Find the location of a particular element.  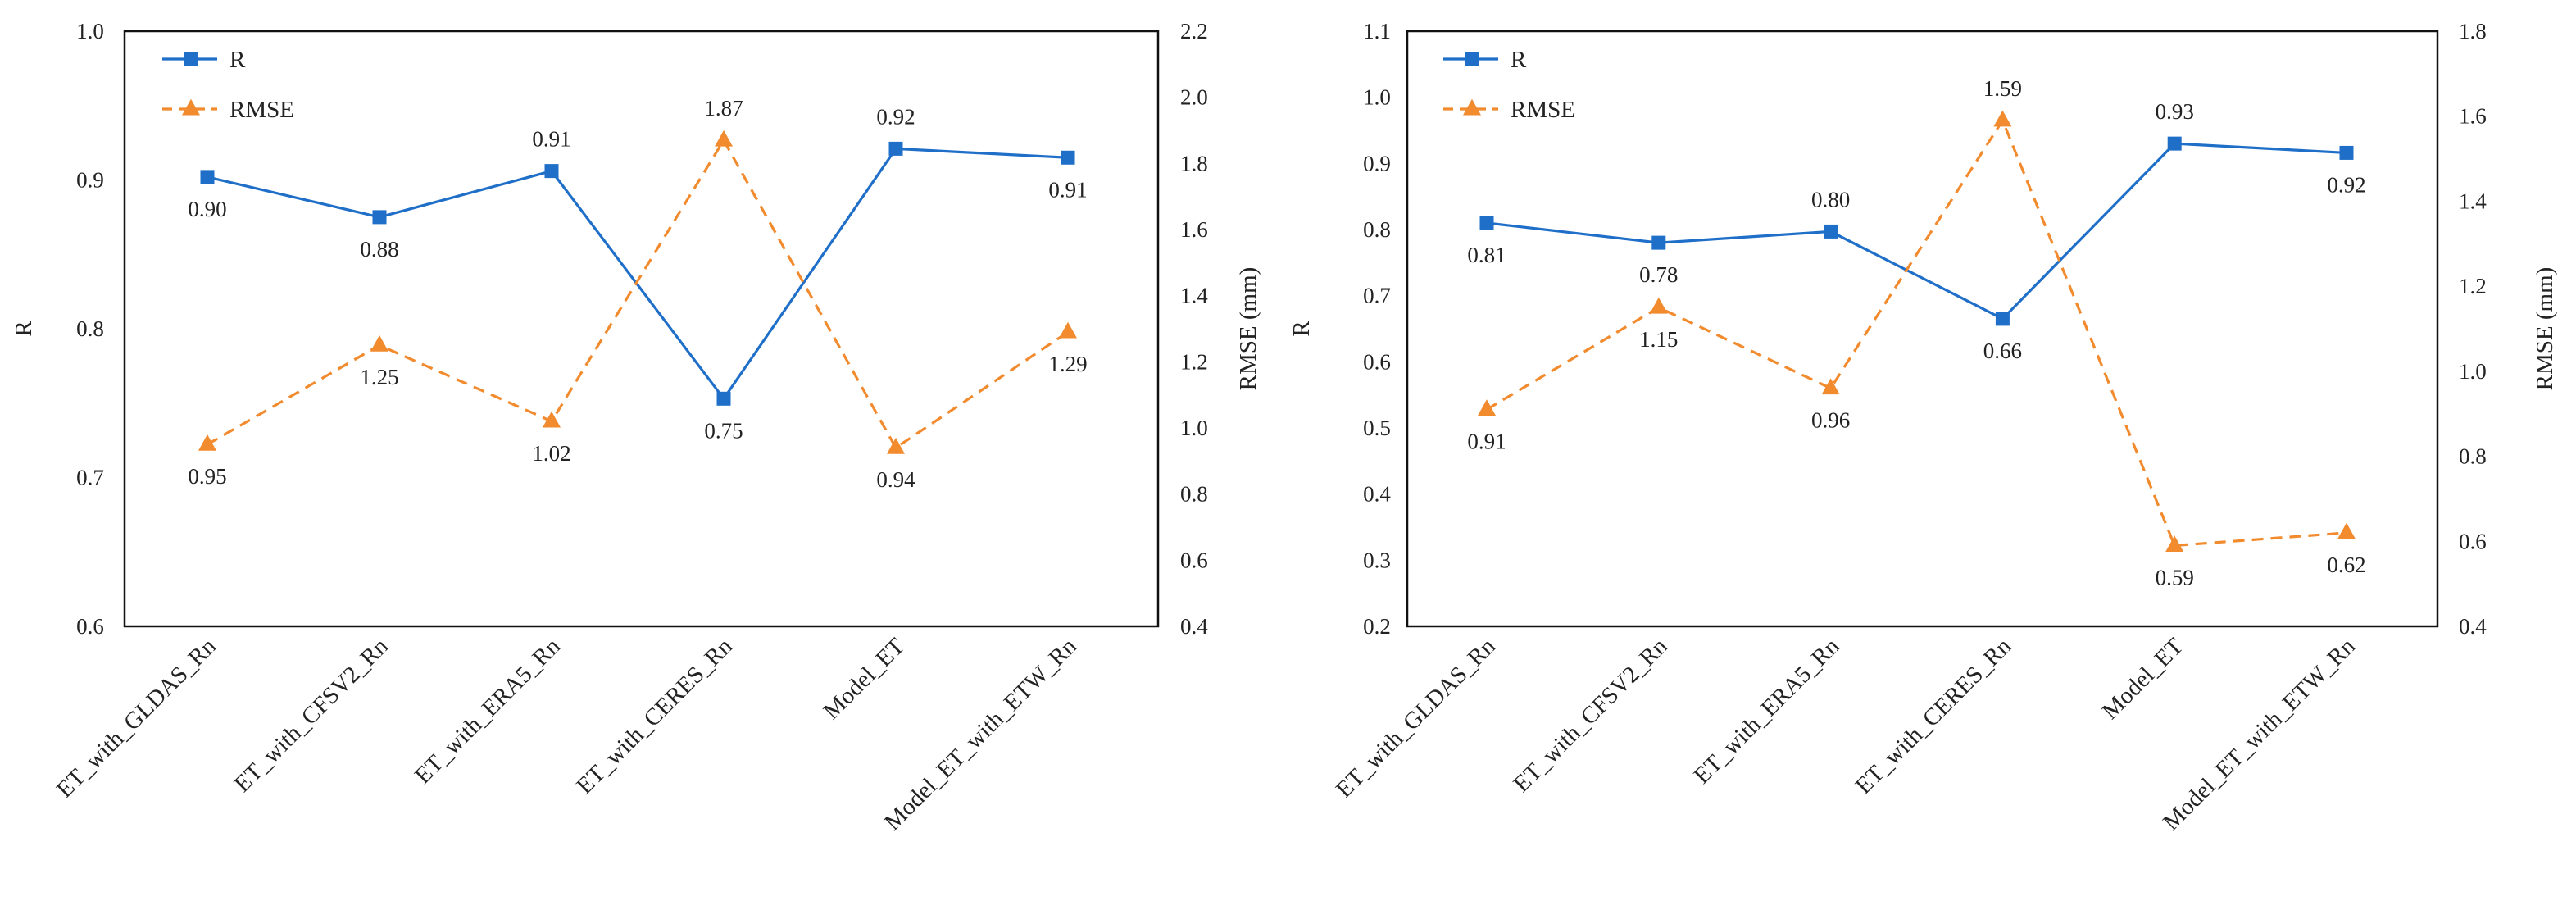

data-label: 0.95 is located at coordinates (207, 476).